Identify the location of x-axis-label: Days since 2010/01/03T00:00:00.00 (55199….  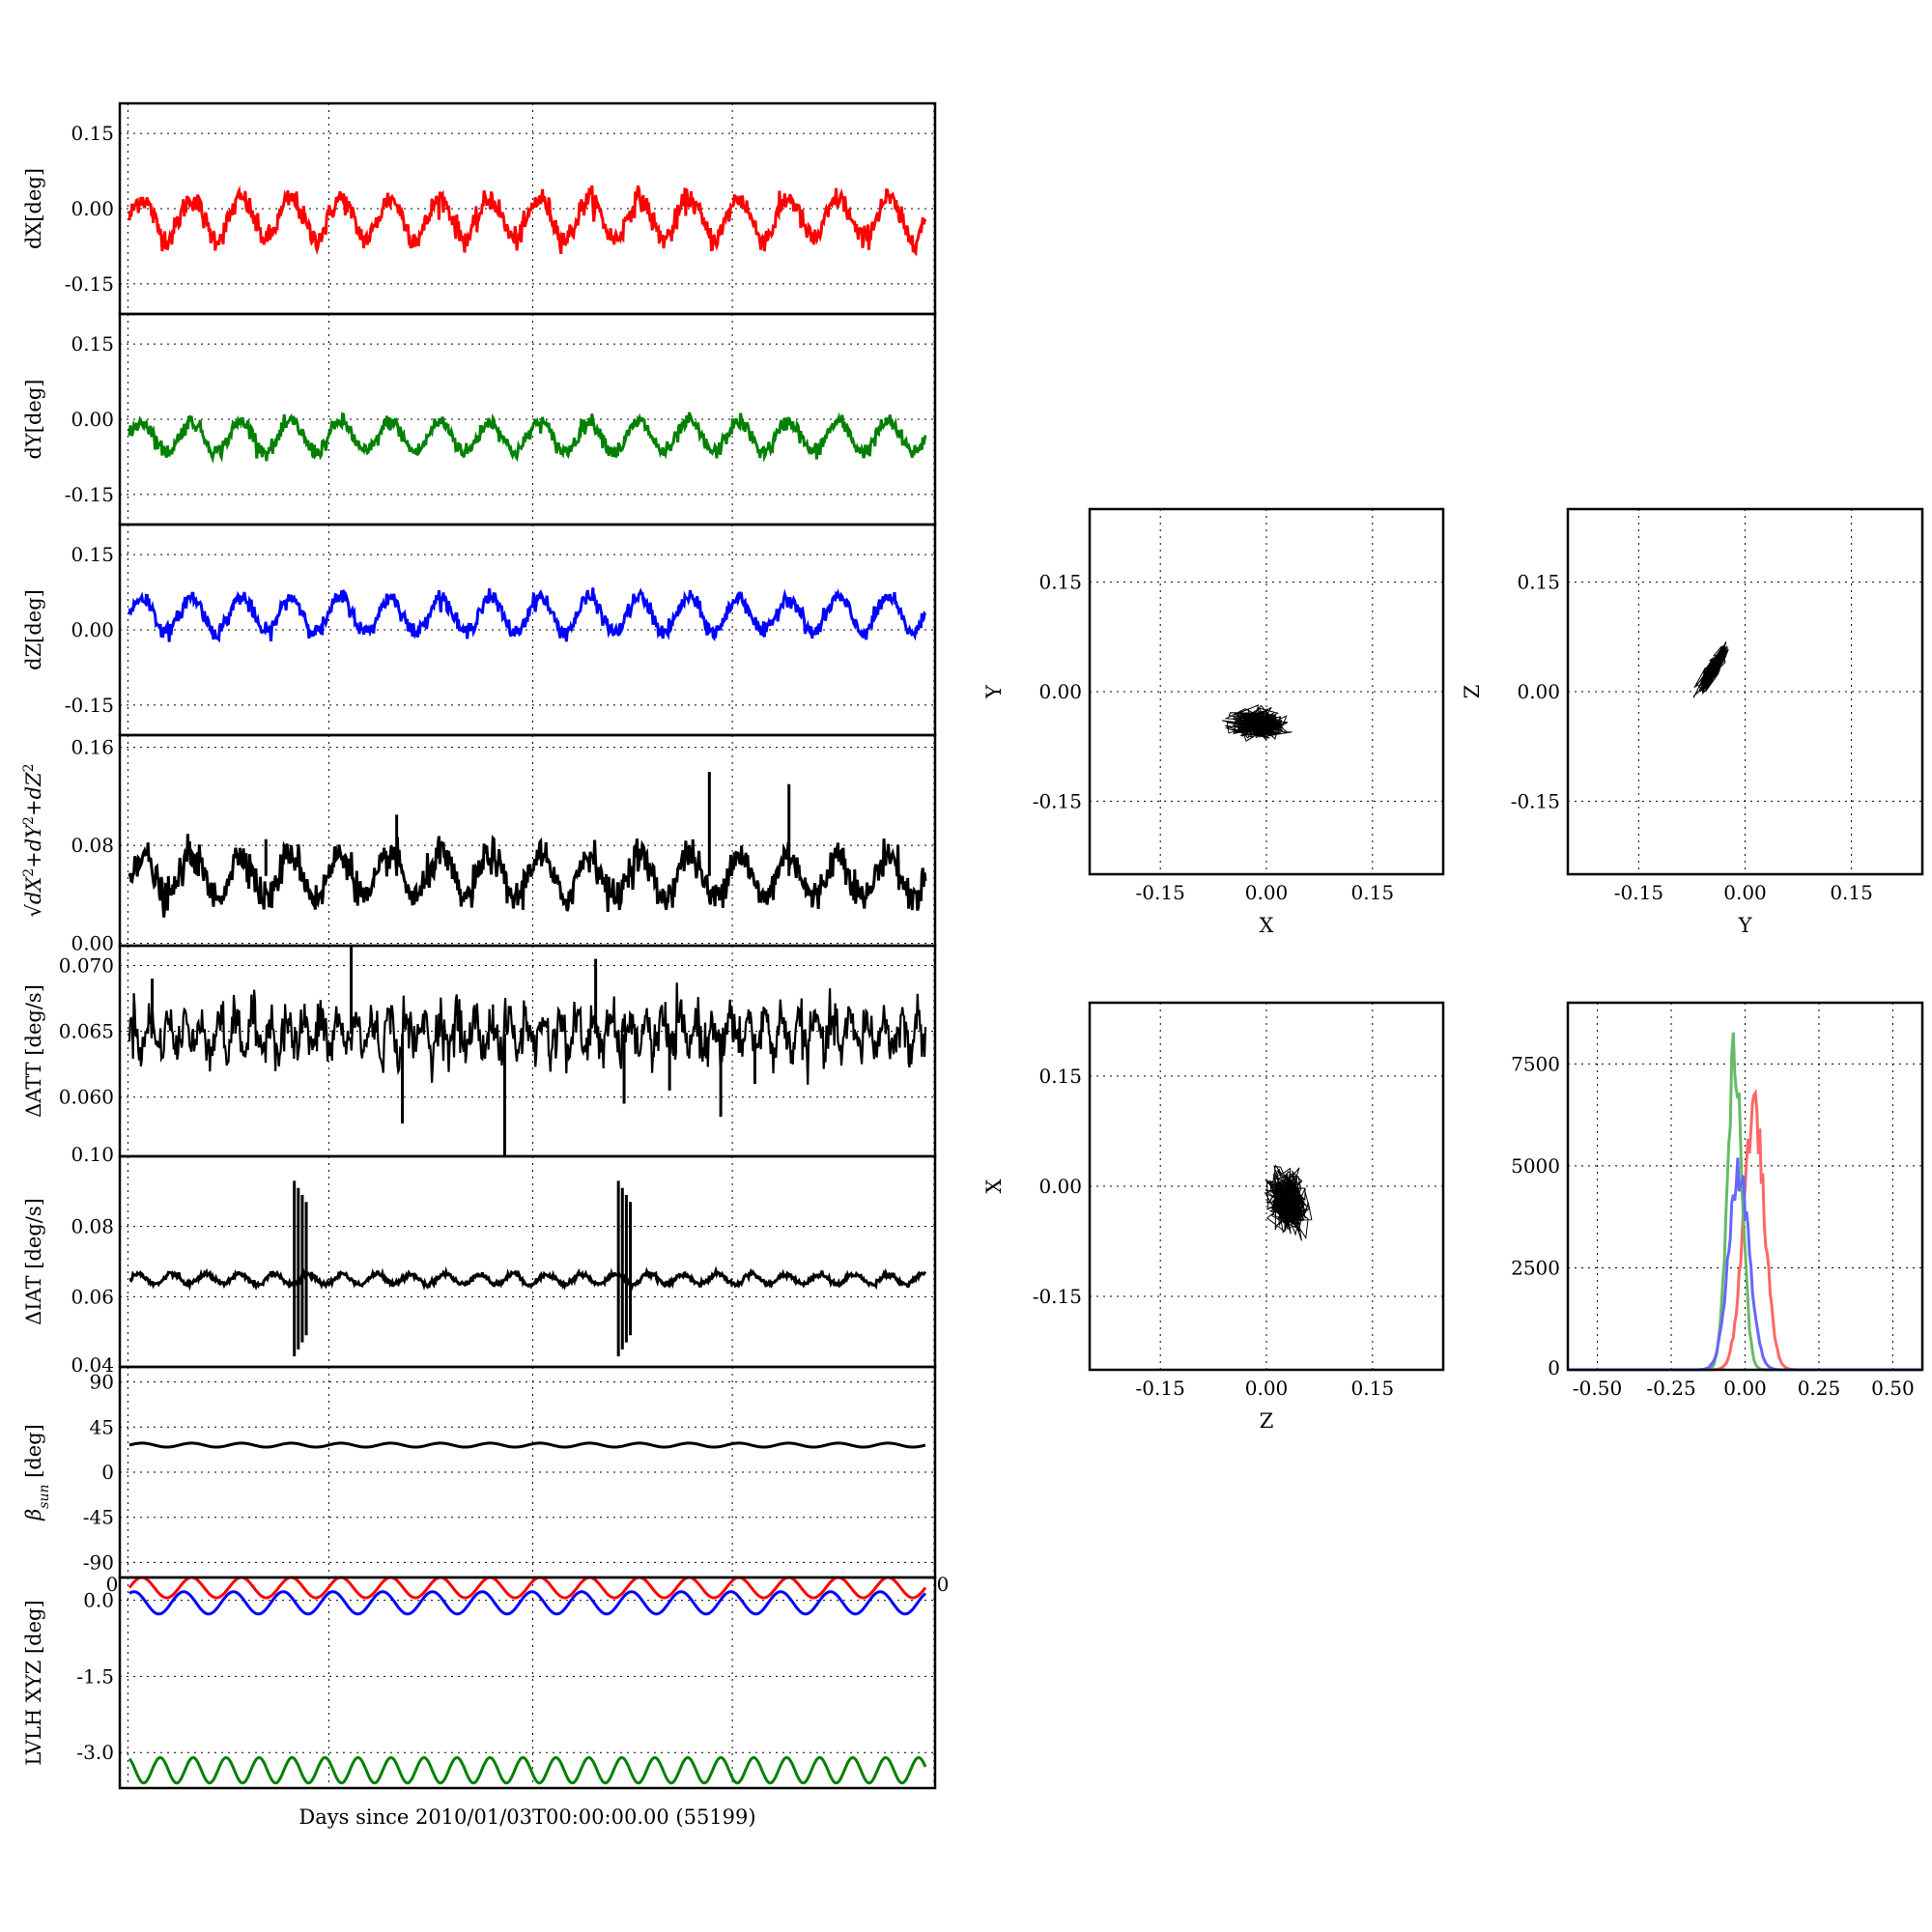
(526, 1817).